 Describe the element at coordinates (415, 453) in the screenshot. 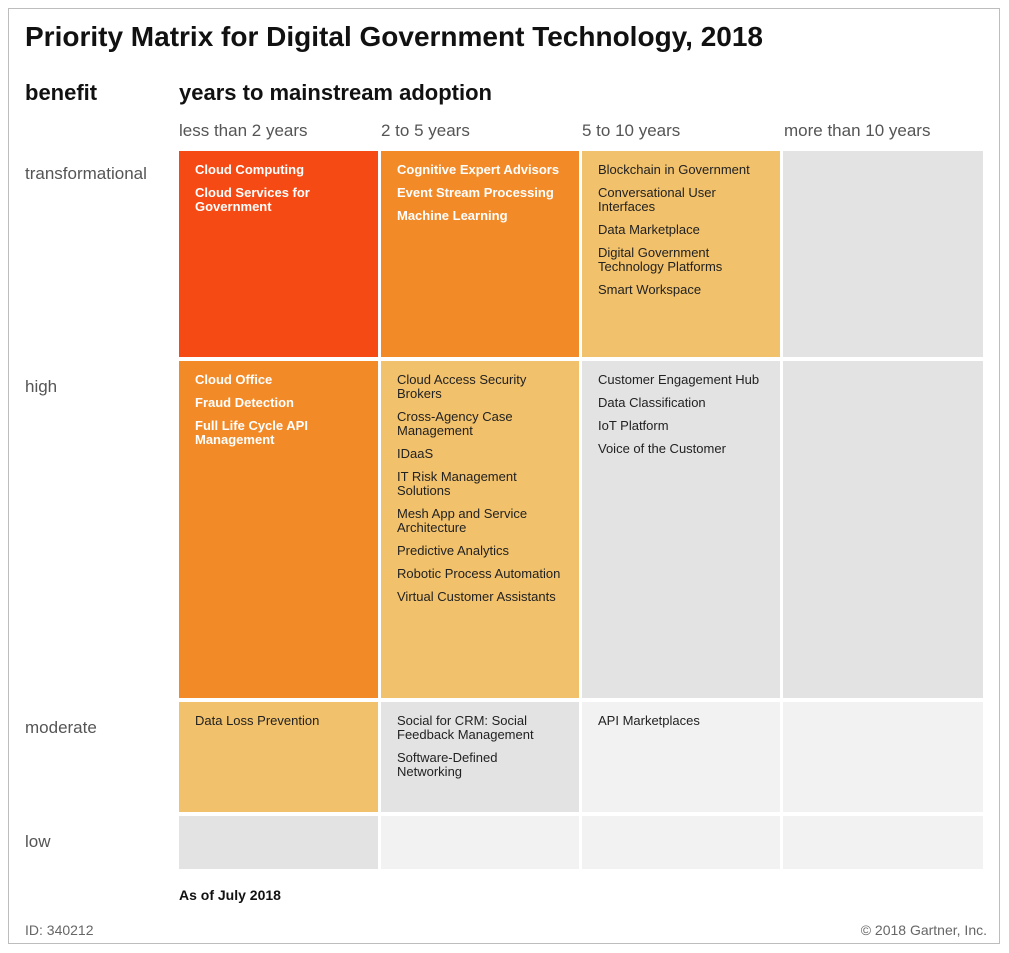

I see `technology-item: IDaaS` at that location.